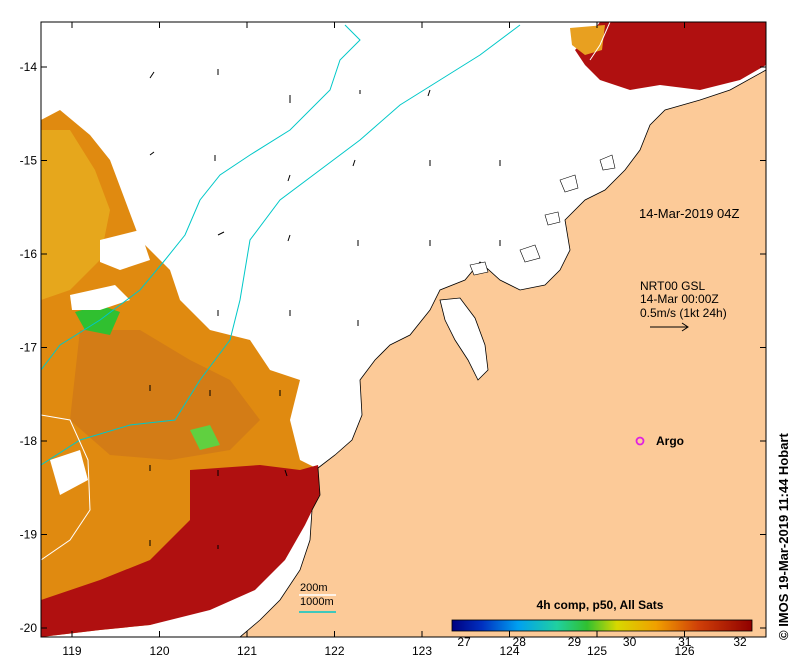  I want to click on argo-label: Argo, so click(670, 441).